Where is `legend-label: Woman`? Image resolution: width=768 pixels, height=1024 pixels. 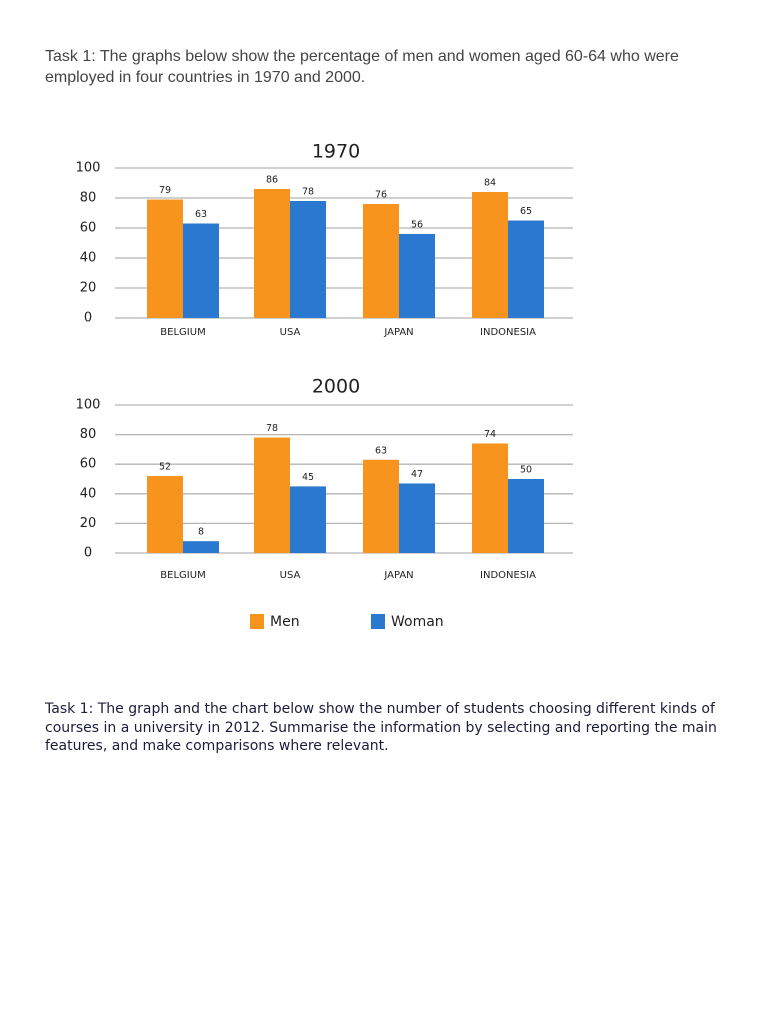 legend-label: Woman is located at coordinates (417, 622).